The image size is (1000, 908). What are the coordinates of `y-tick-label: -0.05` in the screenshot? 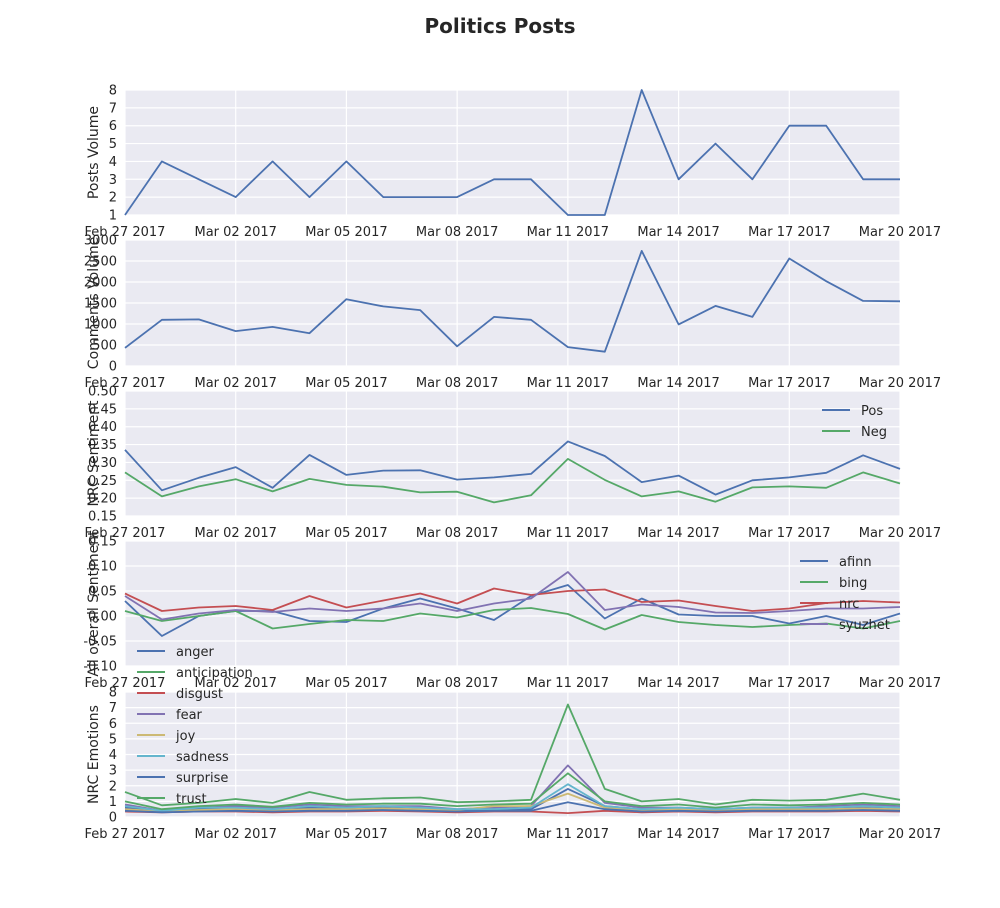 It's located at (100, 642).